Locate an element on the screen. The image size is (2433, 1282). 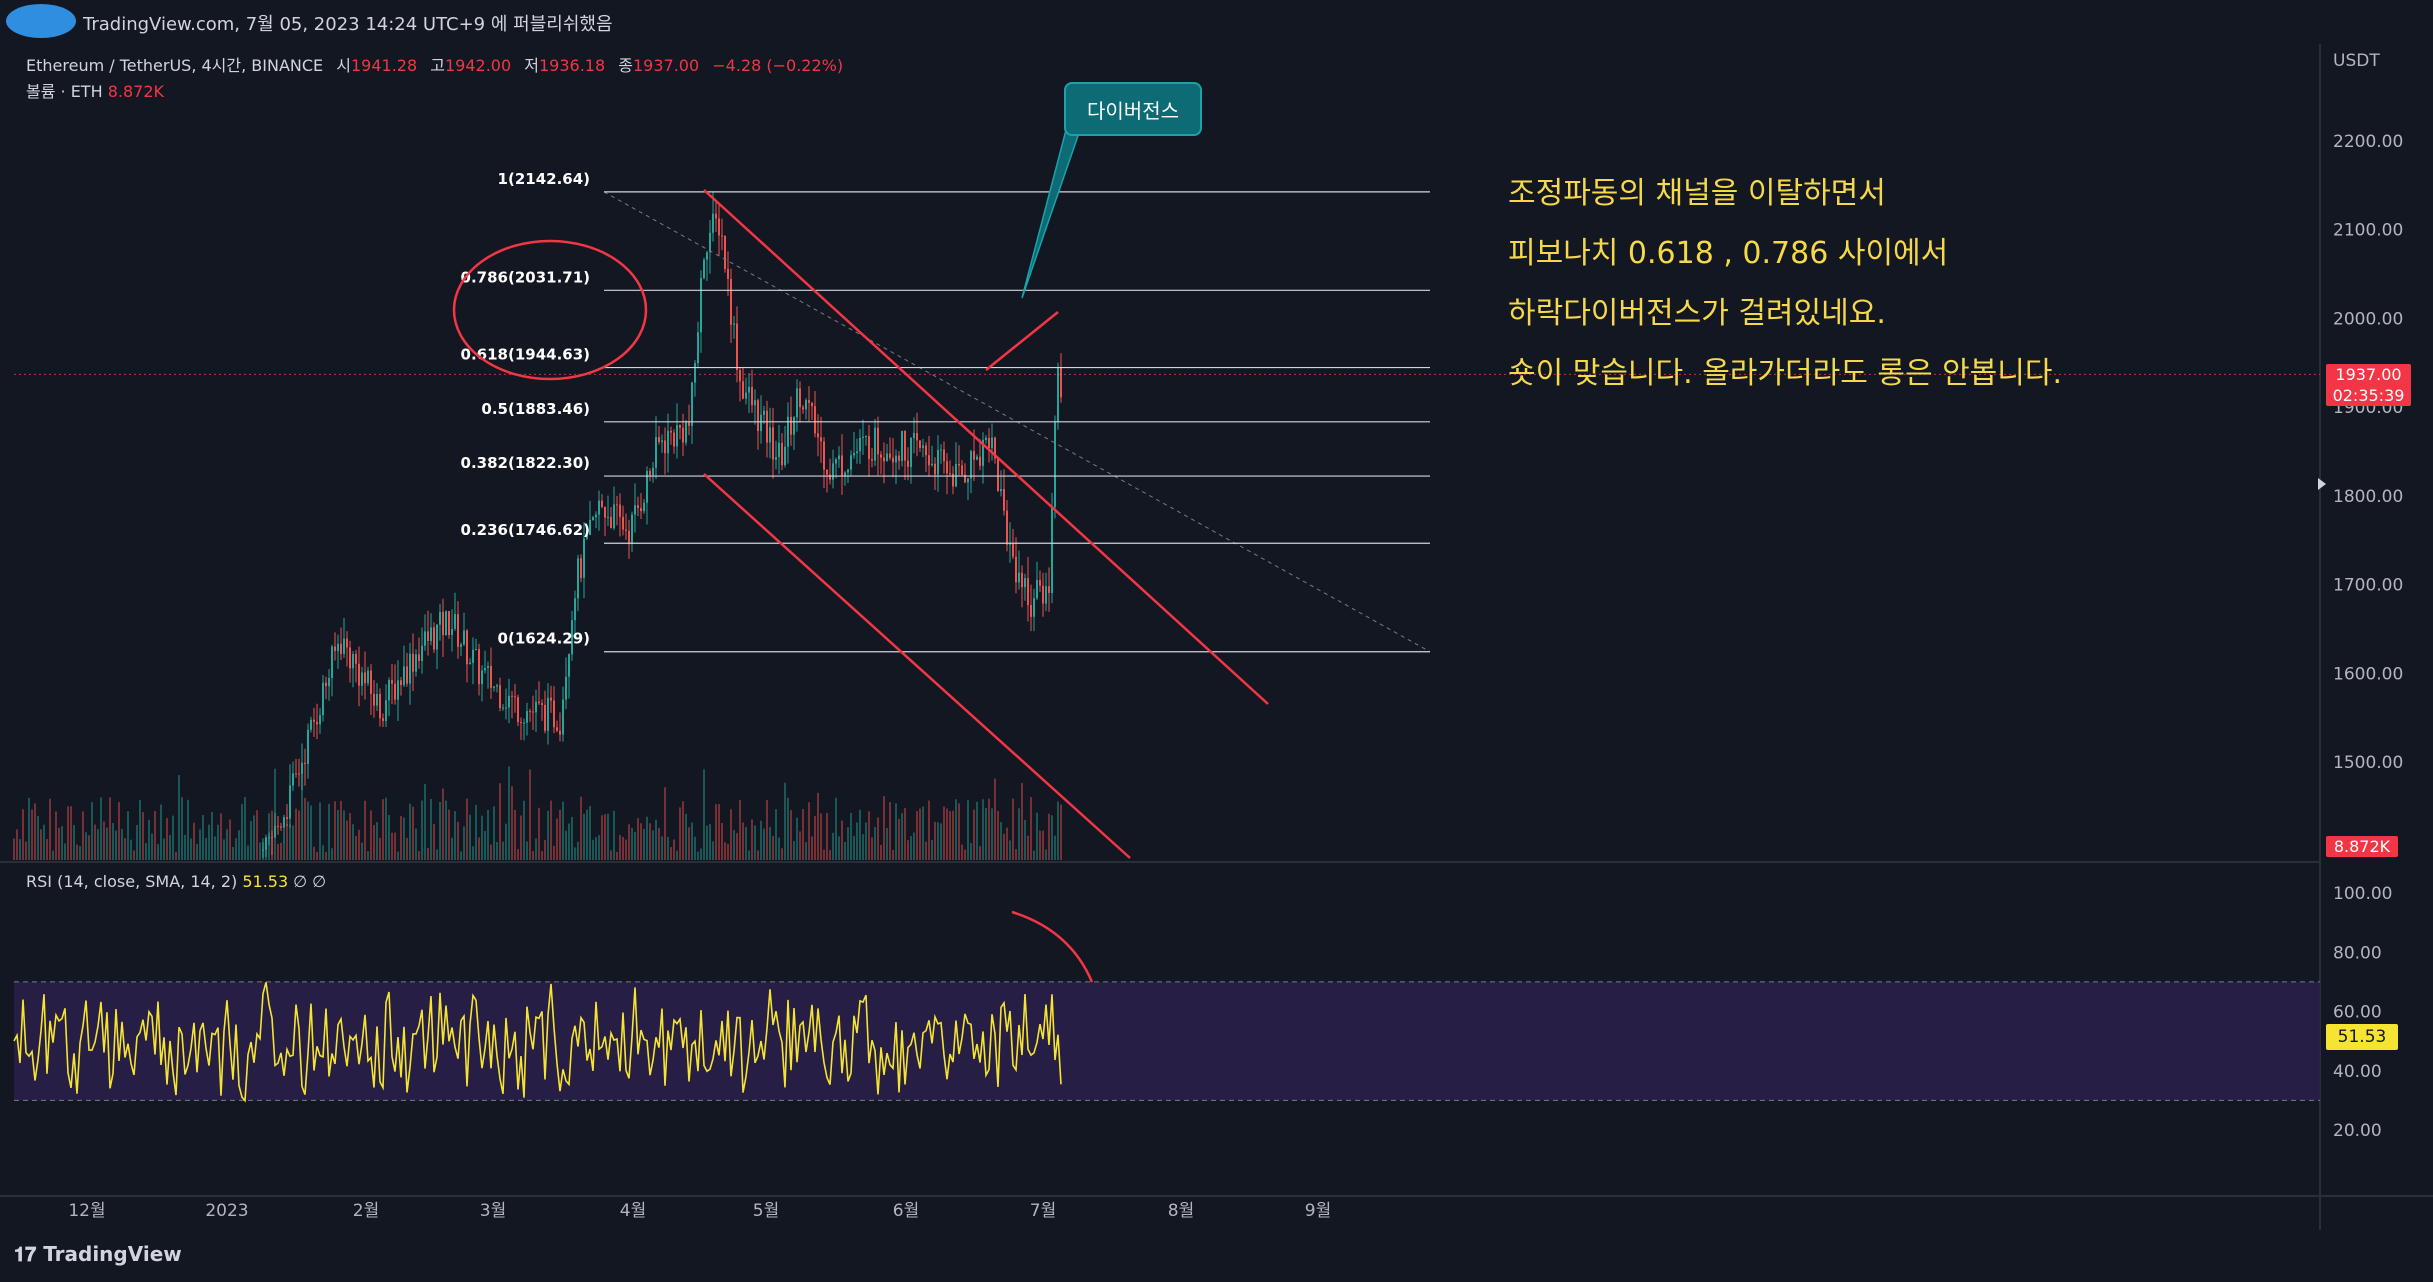
footer-text: TradingView is located at coordinates (112, 1254).